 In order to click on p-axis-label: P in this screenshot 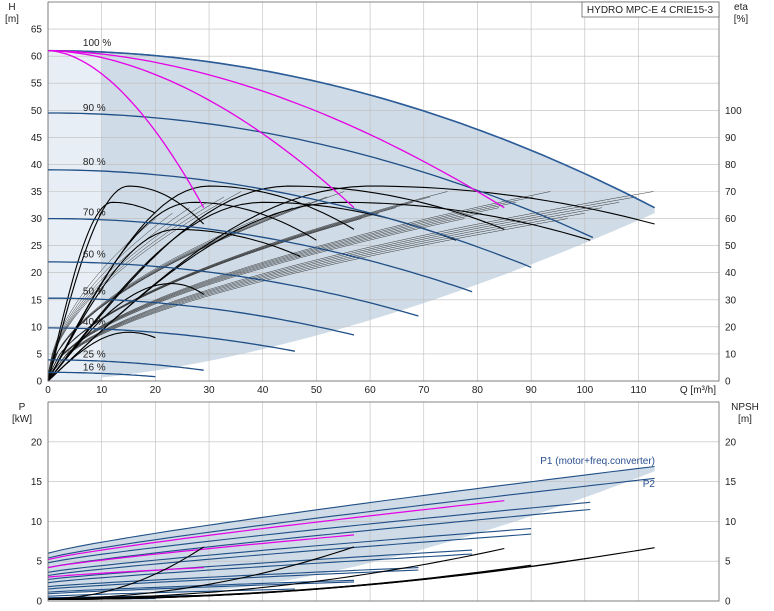, I will do `click(22, 407)`.